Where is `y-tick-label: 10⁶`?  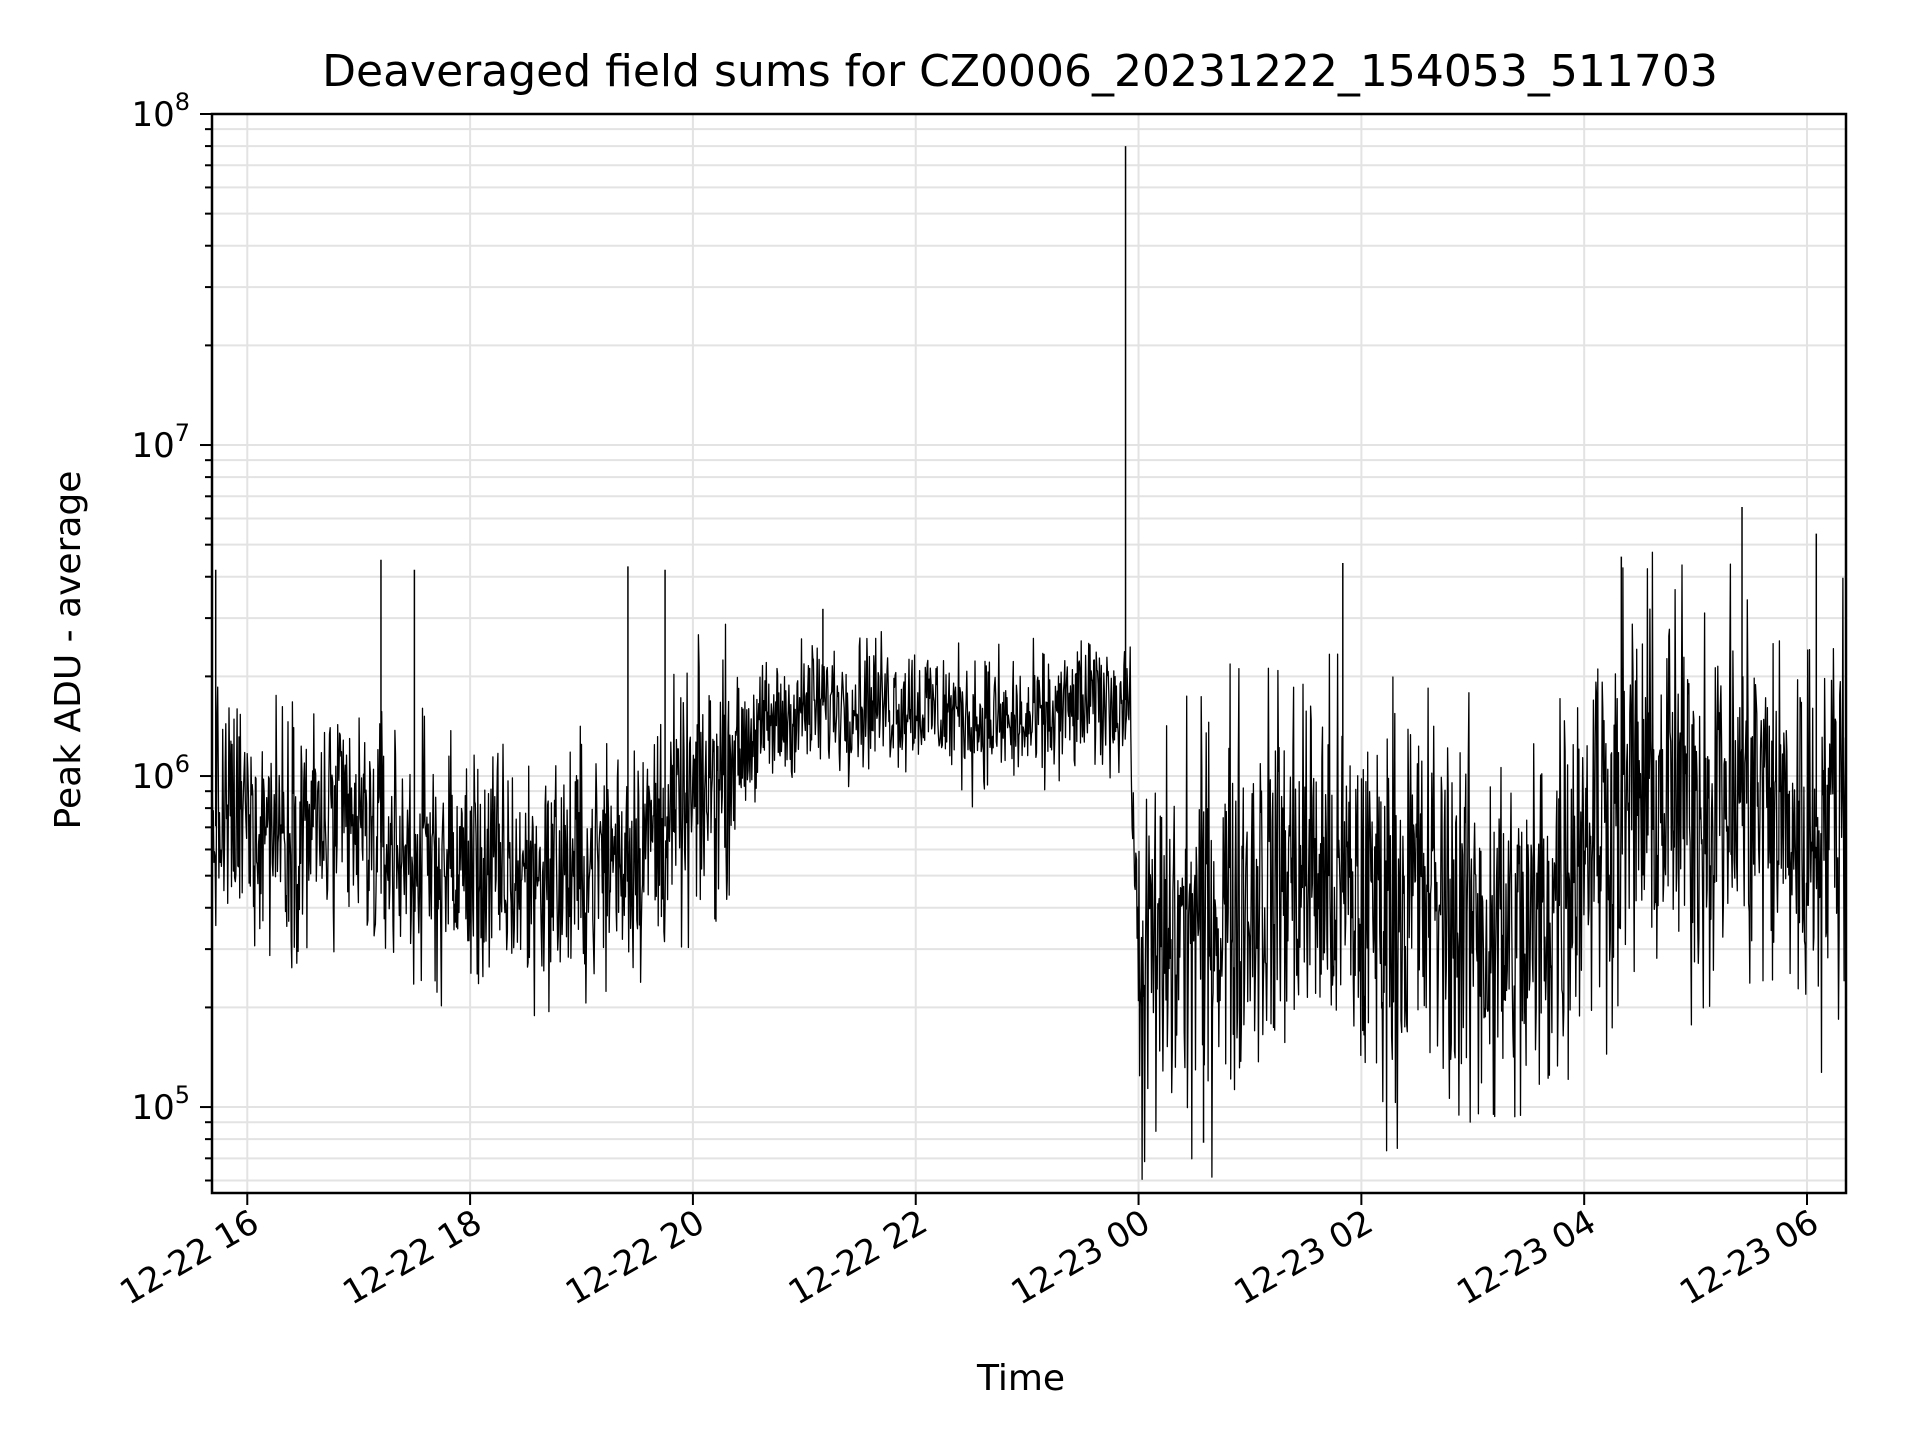 y-tick-label: 10⁶ is located at coordinates (160, 773).